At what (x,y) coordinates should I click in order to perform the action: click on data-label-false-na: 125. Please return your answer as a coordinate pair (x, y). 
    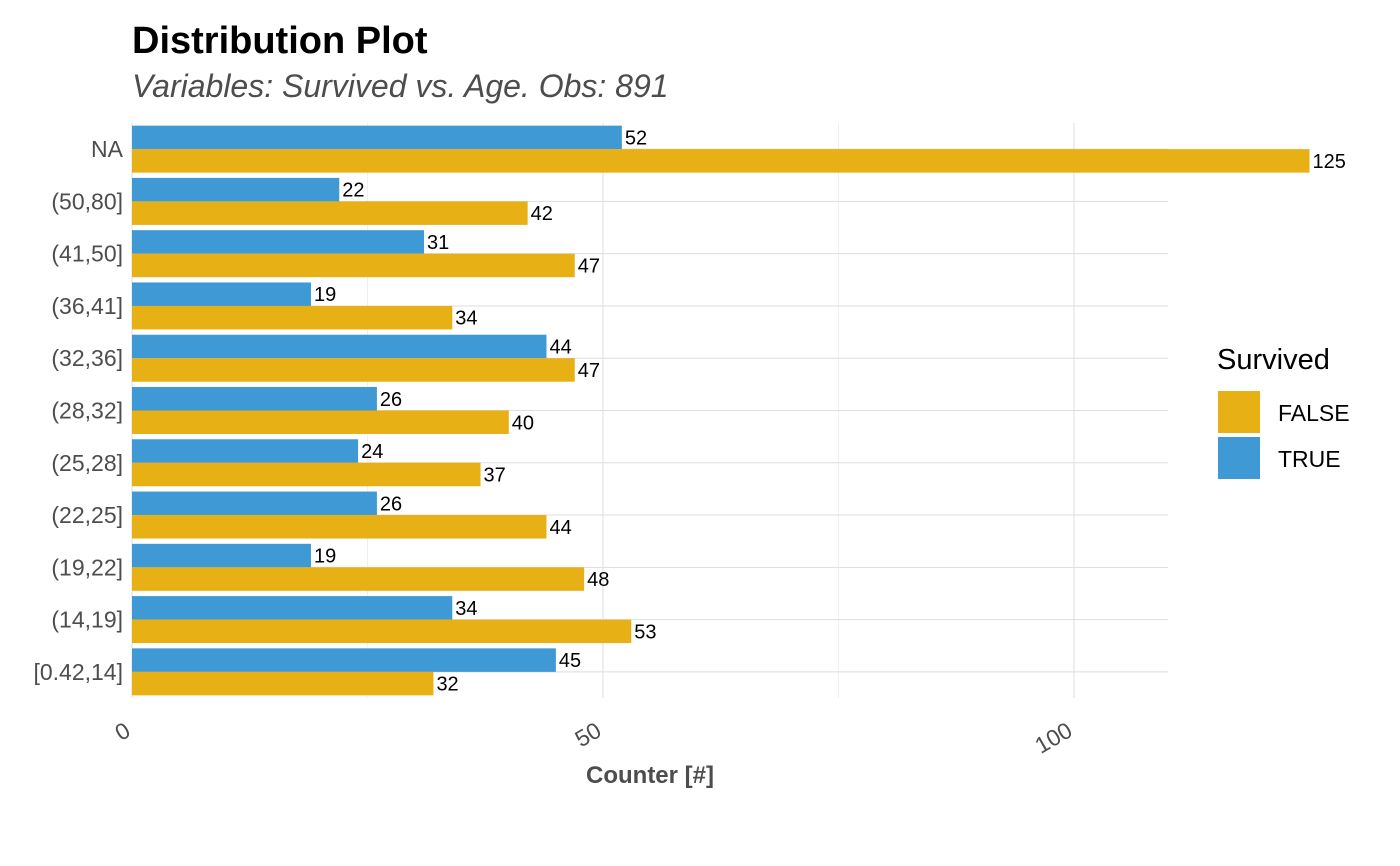
    Looking at the image, I should click on (1329, 162).